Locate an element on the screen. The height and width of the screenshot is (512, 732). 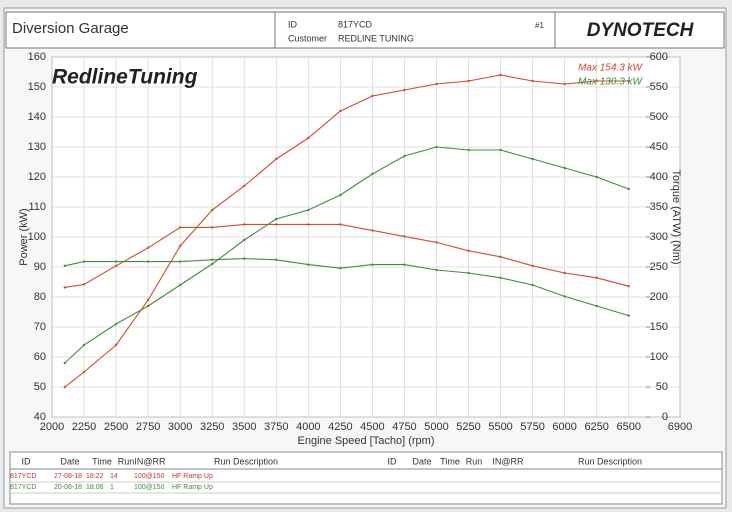
legend-entry: Max 130.3 kW is located at coordinates (610, 82).